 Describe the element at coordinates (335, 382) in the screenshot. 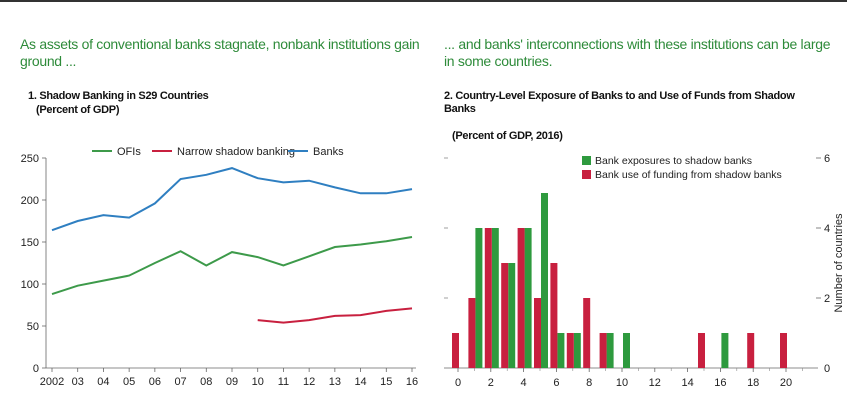

I see `x-tick-label: 13` at that location.